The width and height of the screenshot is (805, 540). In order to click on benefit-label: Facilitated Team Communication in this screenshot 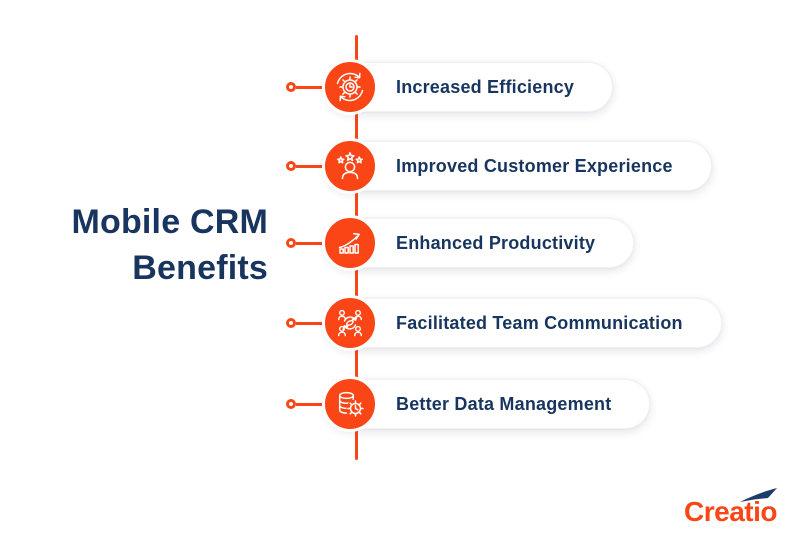, I will do `click(539, 322)`.